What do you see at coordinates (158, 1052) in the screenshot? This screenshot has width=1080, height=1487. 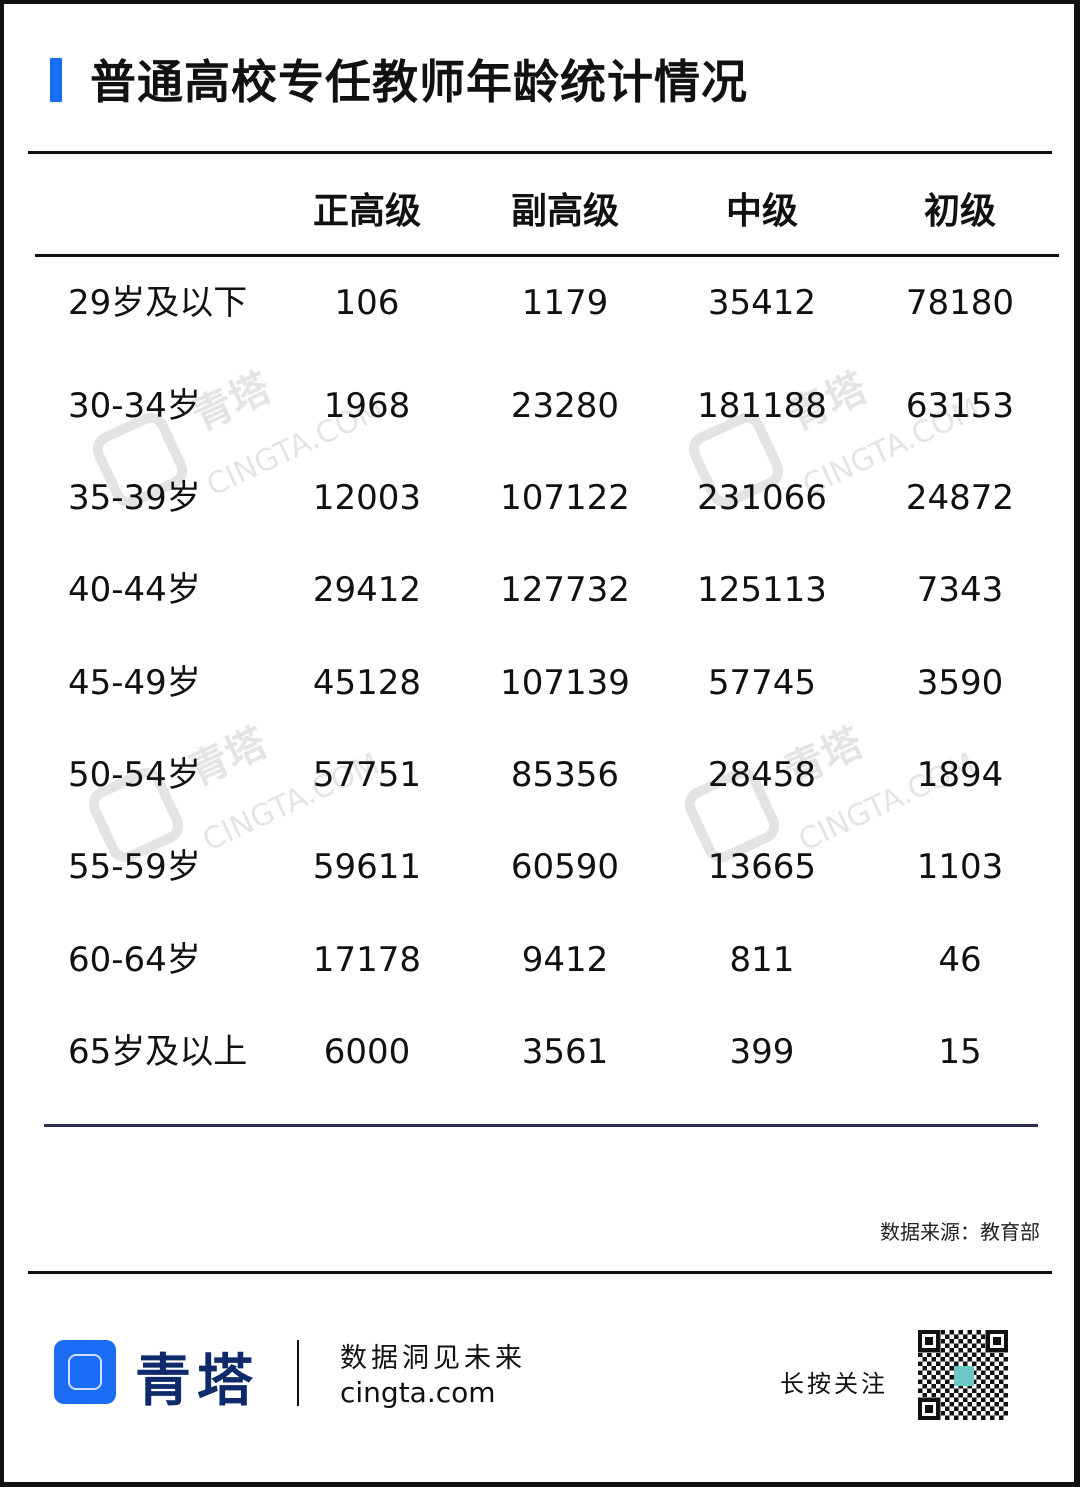 I see `row-label: 65岁及以上` at bounding box center [158, 1052].